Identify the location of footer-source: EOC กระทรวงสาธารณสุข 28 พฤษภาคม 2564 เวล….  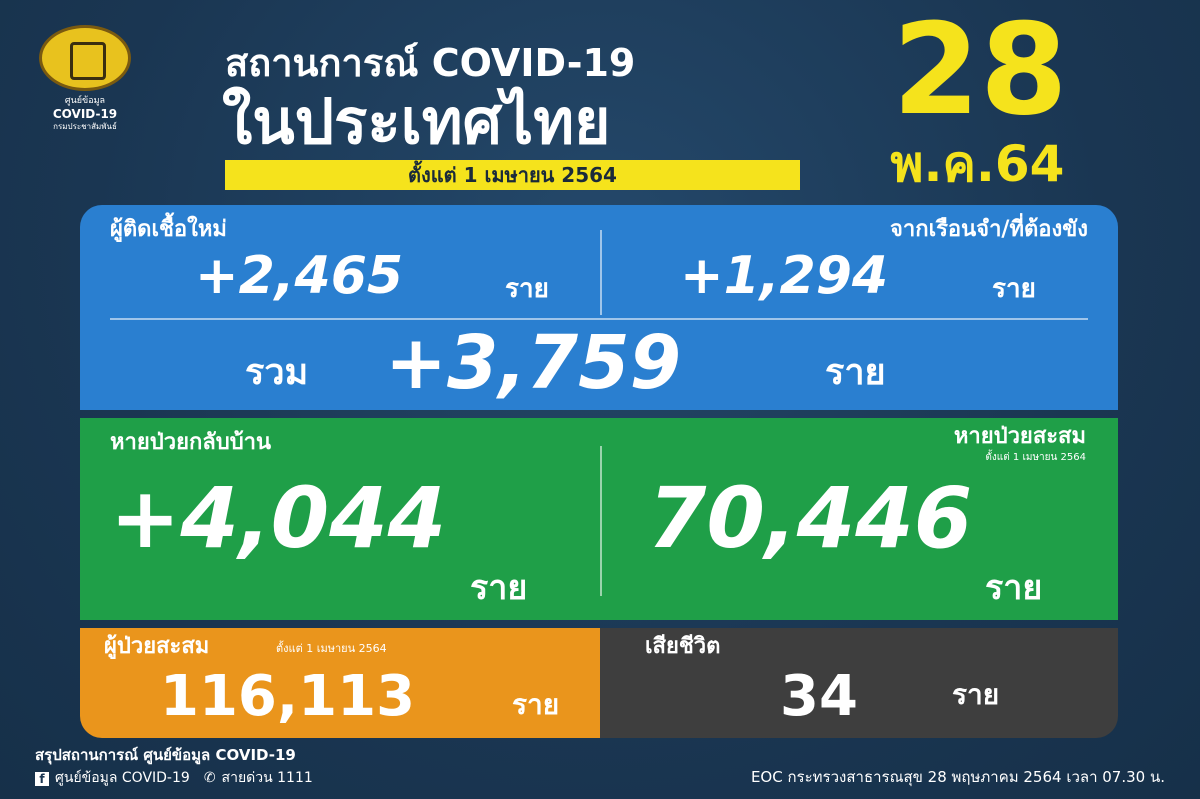
(957, 777).